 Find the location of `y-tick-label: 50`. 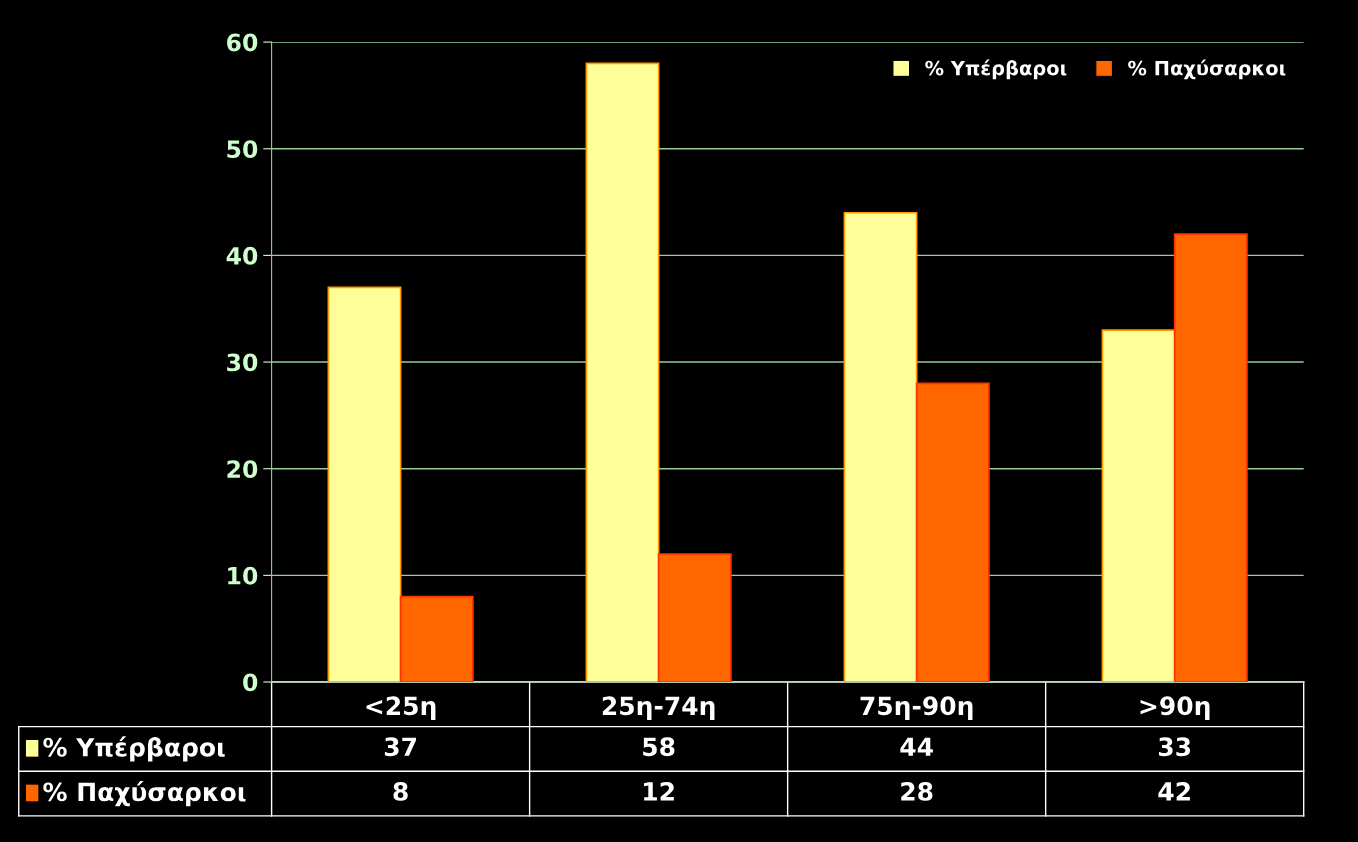

y-tick-label: 50 is located at coordinates (242, 149).